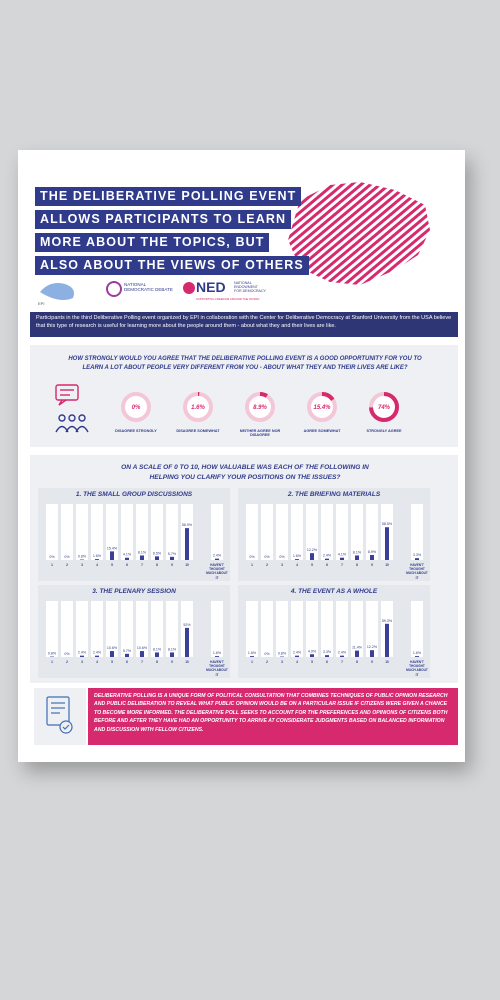  I want to click on footer-band, so click(273, 716).